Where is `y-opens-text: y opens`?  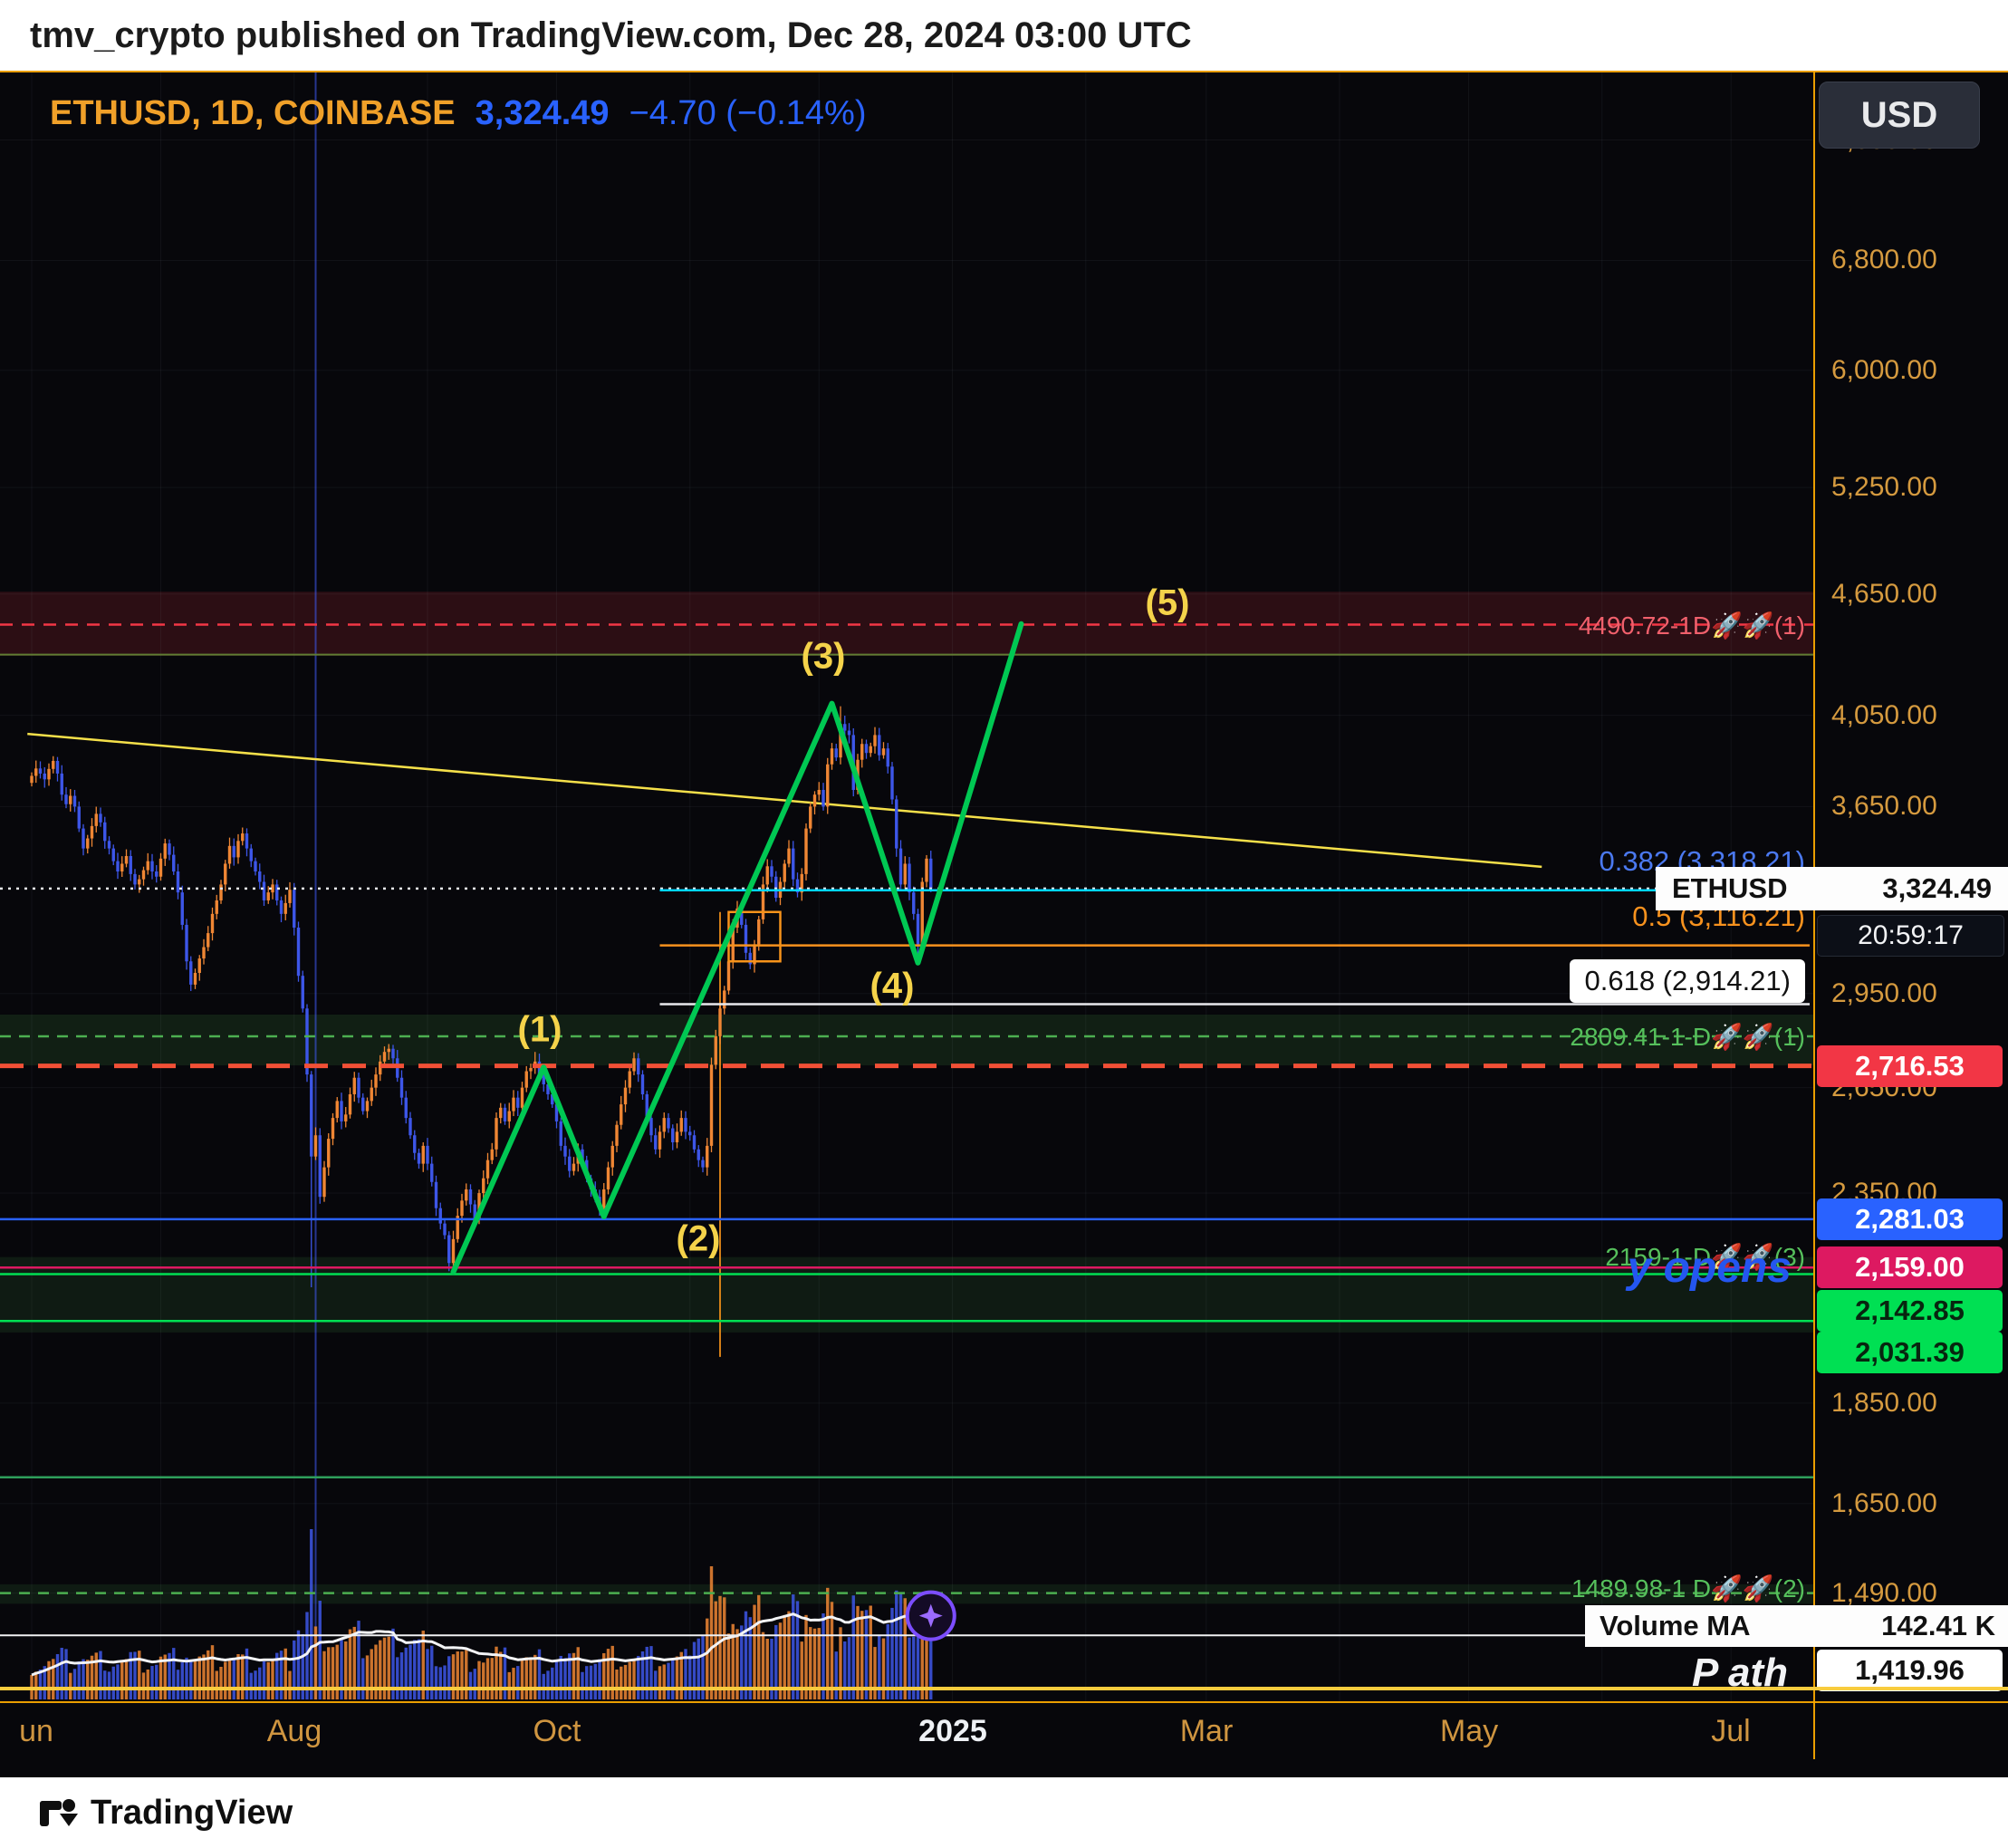 y-opens-text: y opens is located at coordinates (1709, 1268).